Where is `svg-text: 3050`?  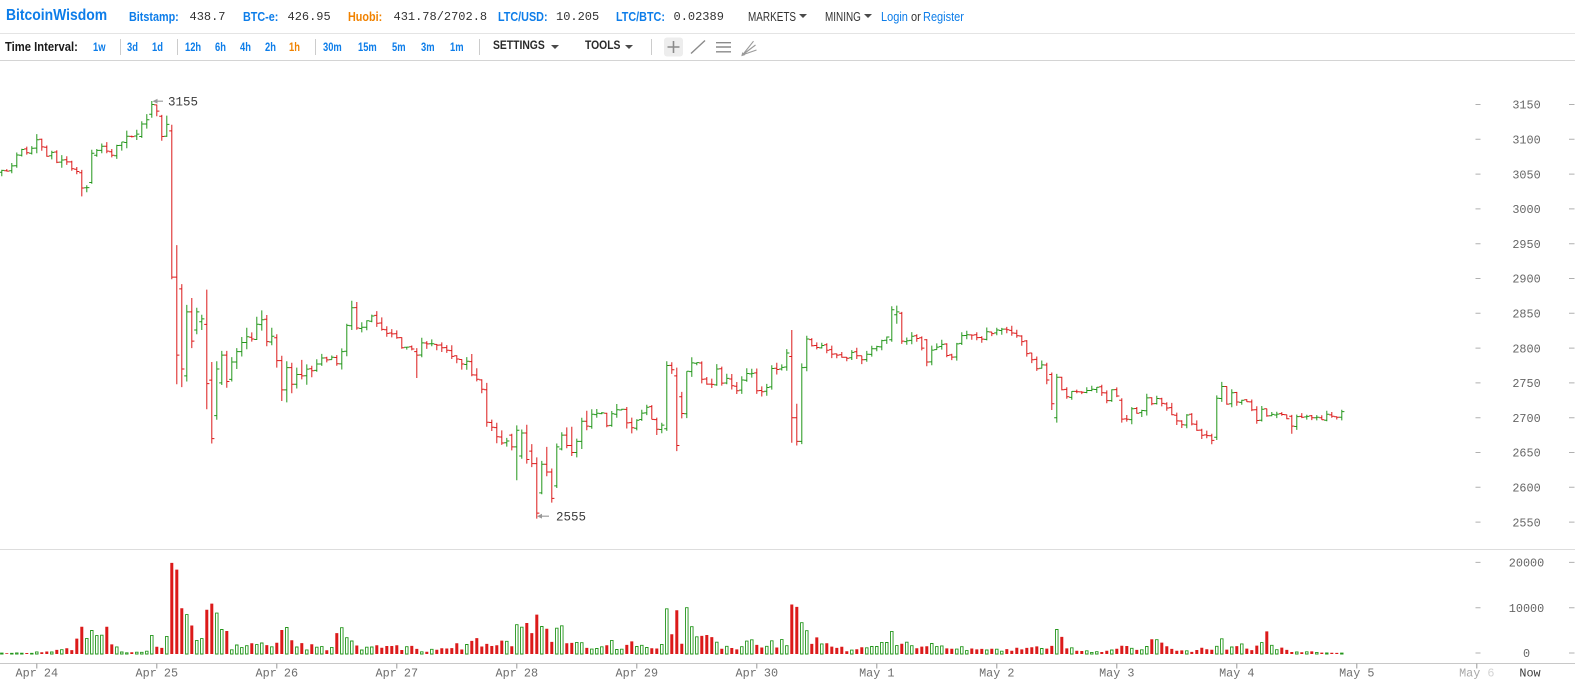
svg-text: 3050 is located at coordinates (1526, 175).